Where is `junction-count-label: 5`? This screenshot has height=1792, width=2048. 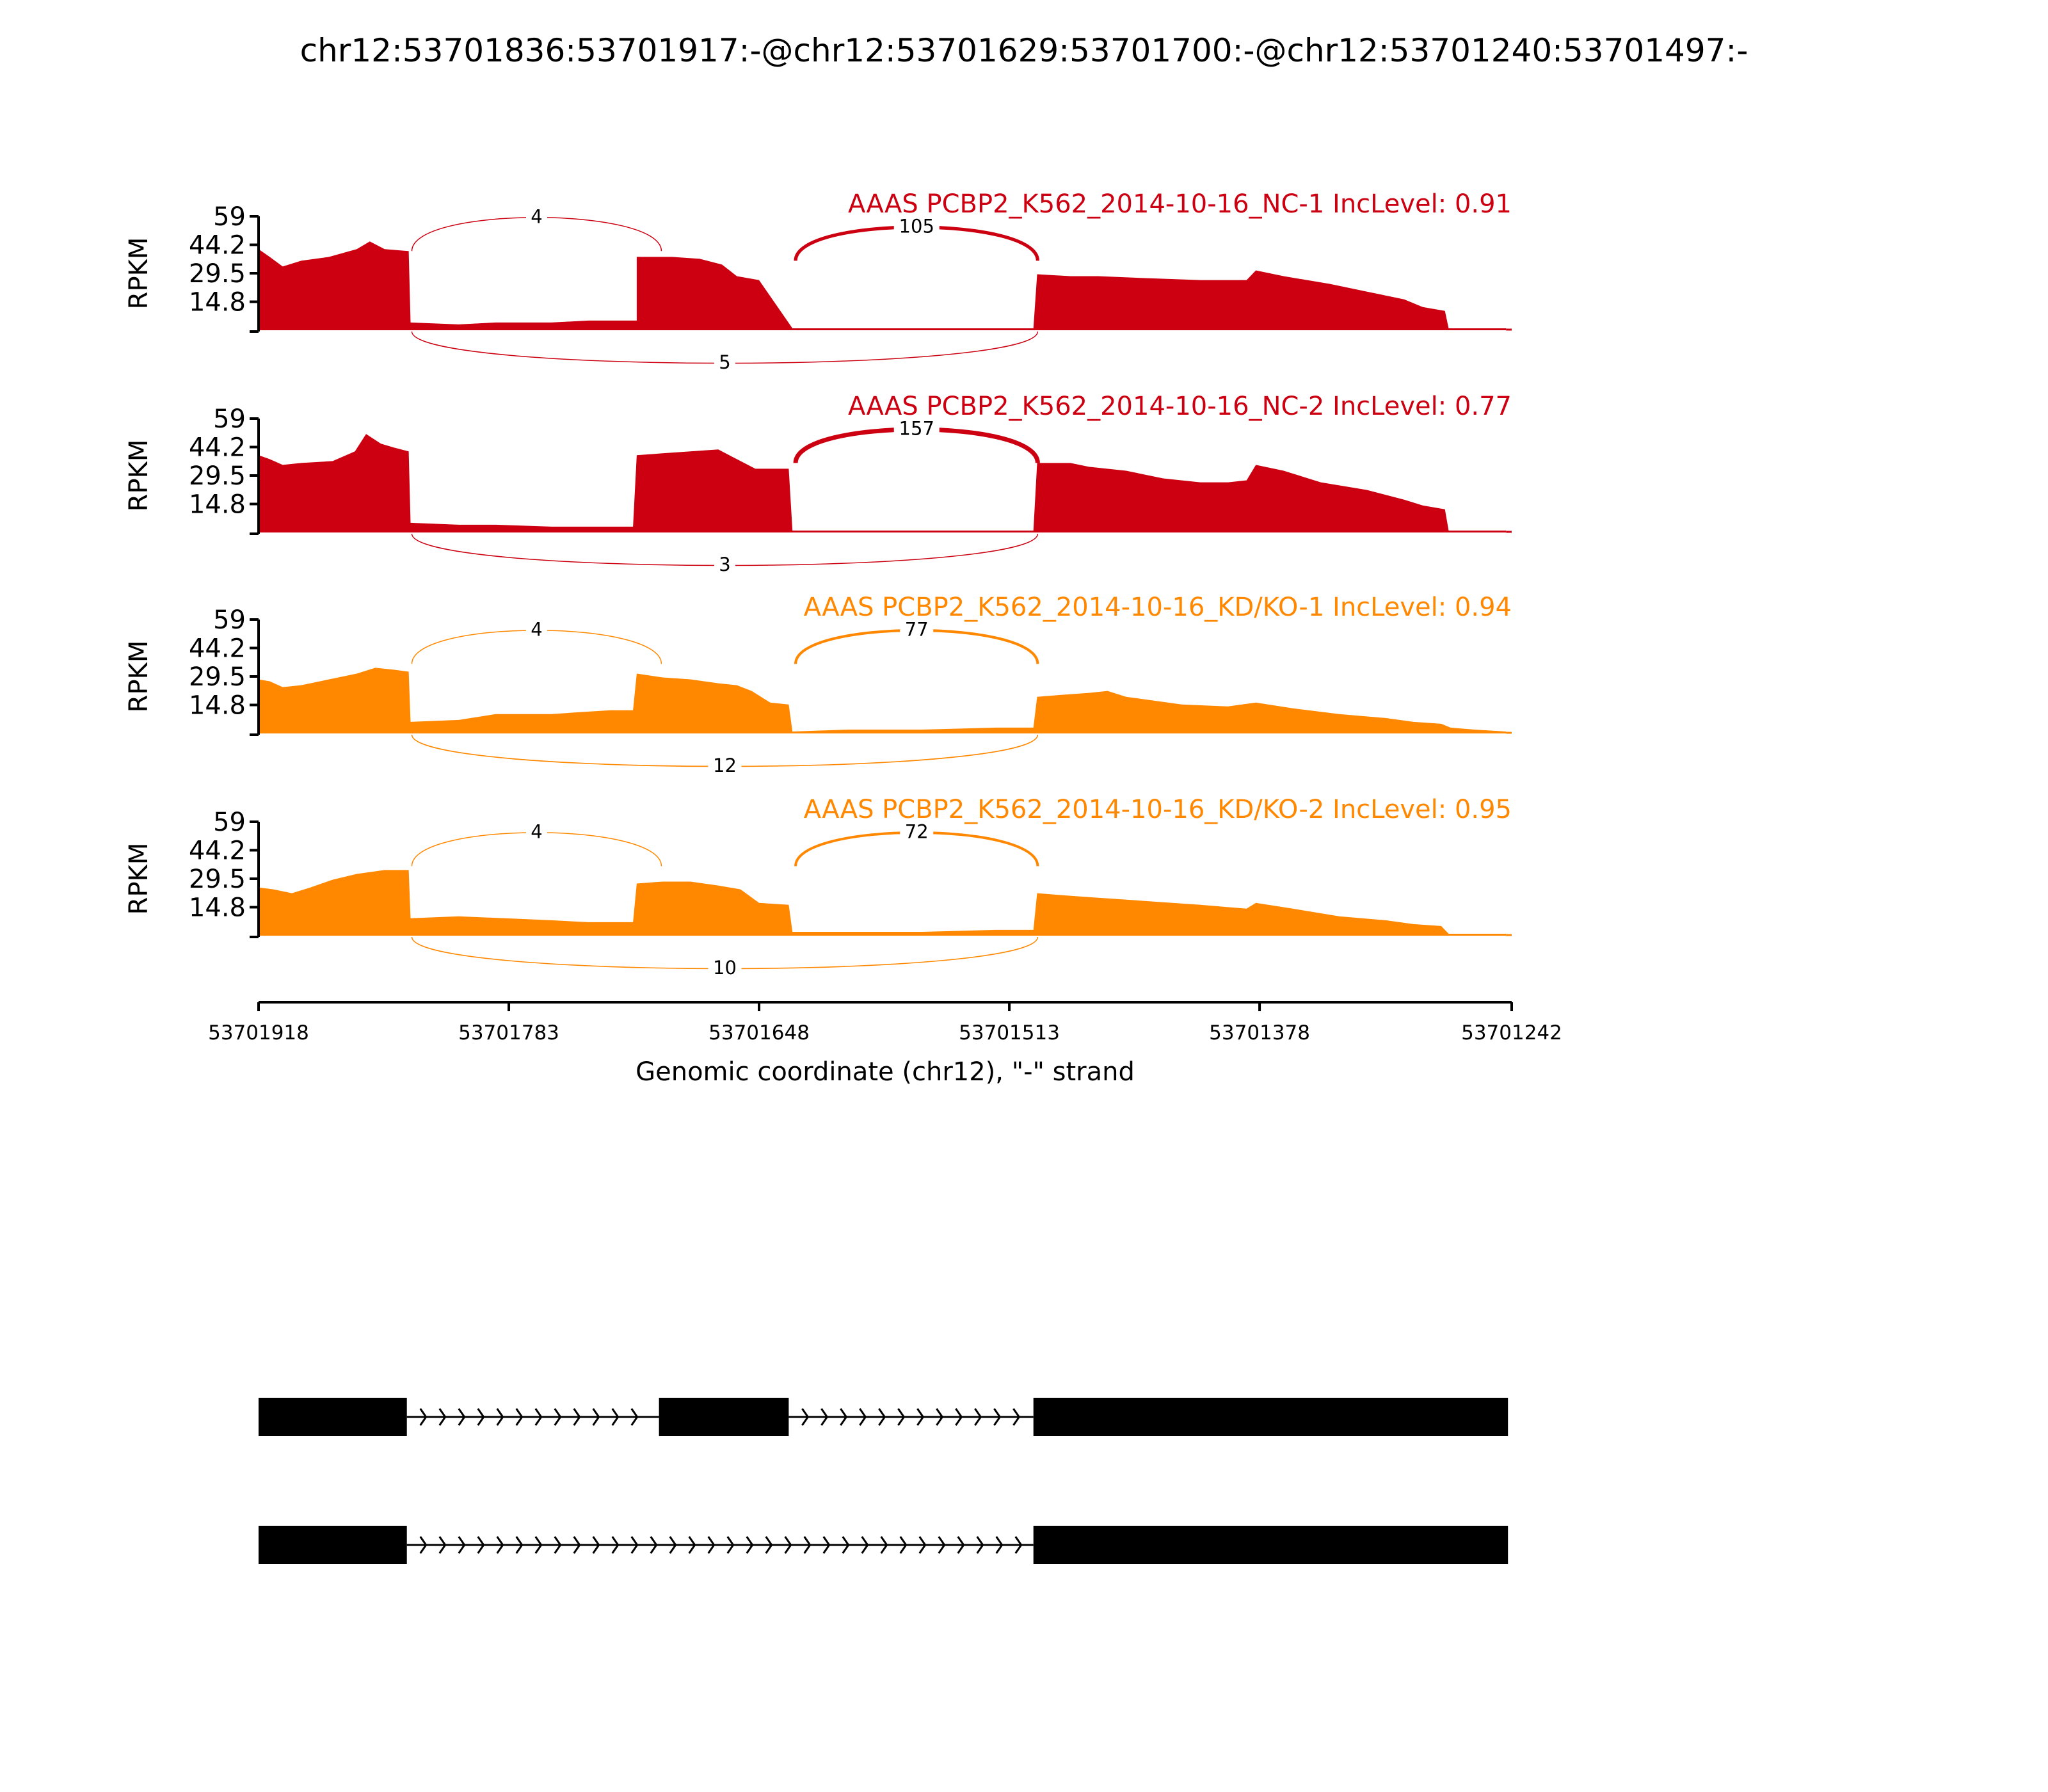
junction-count-label: 5 is located at coordinates (724, 362).